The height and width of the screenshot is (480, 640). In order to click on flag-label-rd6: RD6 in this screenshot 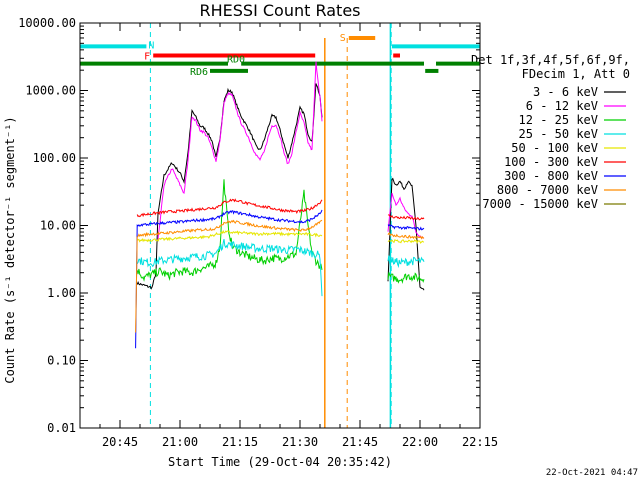, I will do `click(199, 72)`.